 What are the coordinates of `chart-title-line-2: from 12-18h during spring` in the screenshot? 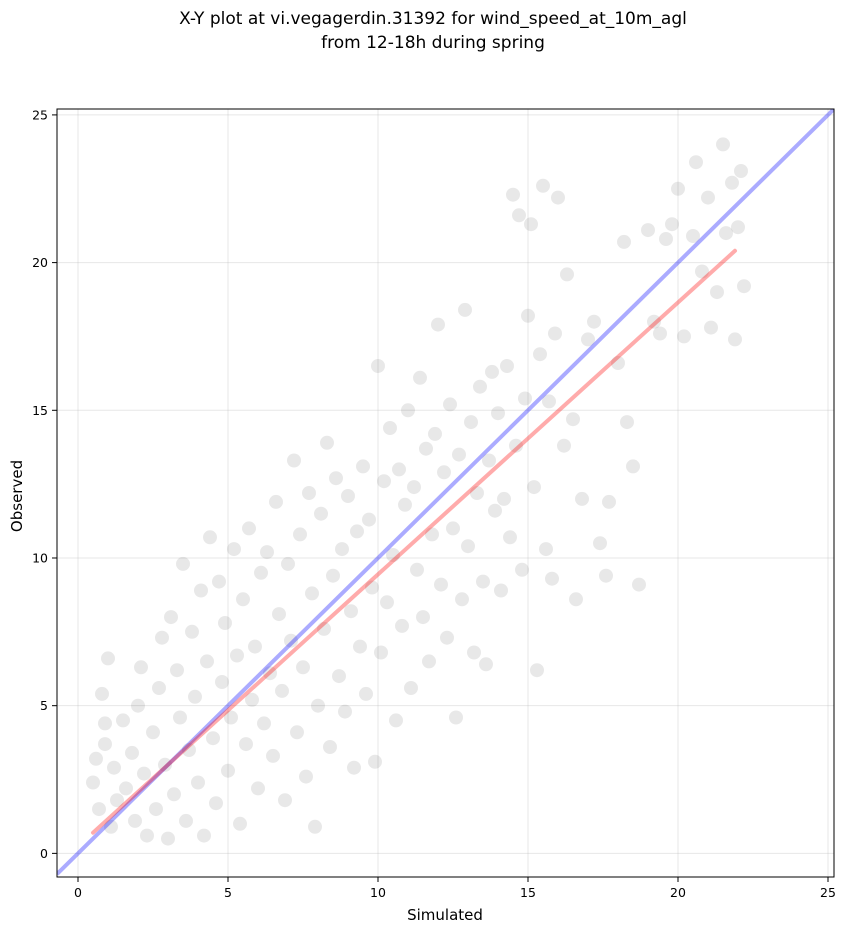 It's located at (433, 43).